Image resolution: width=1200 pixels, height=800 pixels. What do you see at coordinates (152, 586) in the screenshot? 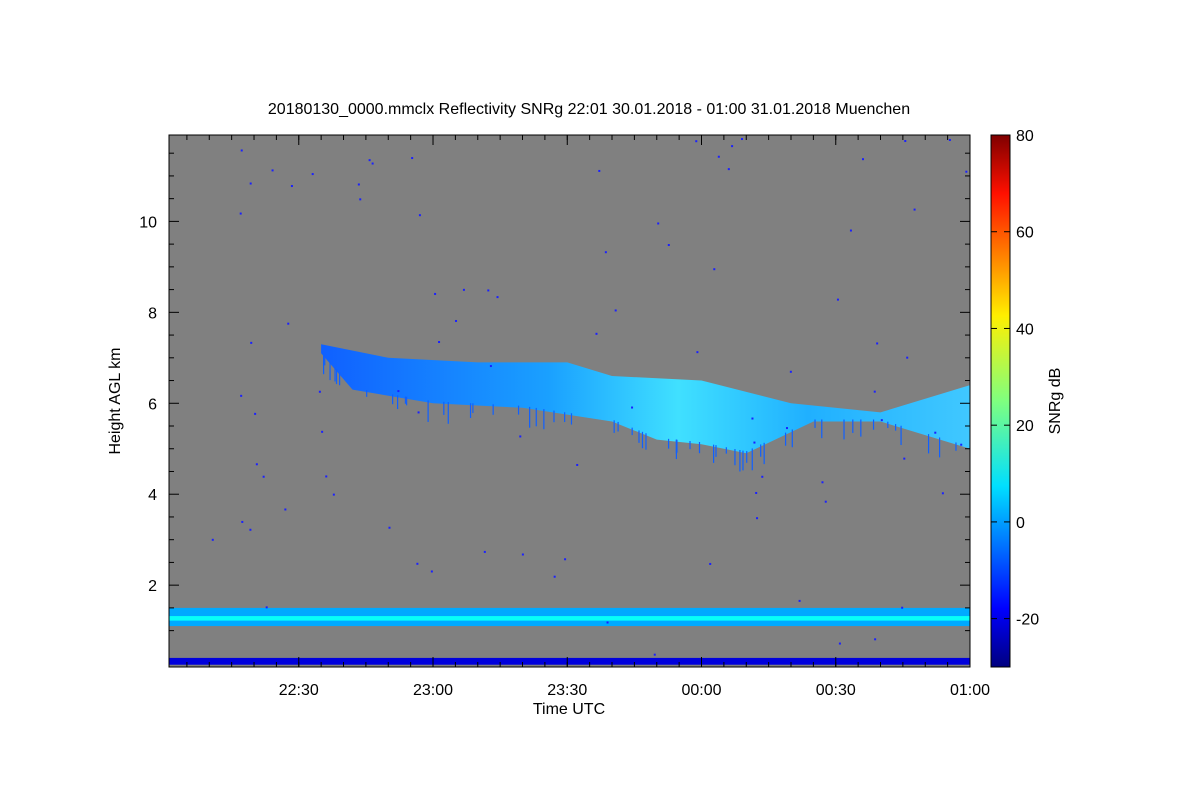
I see `y-tick-label-0: 2` at bounding box center [152, 586].